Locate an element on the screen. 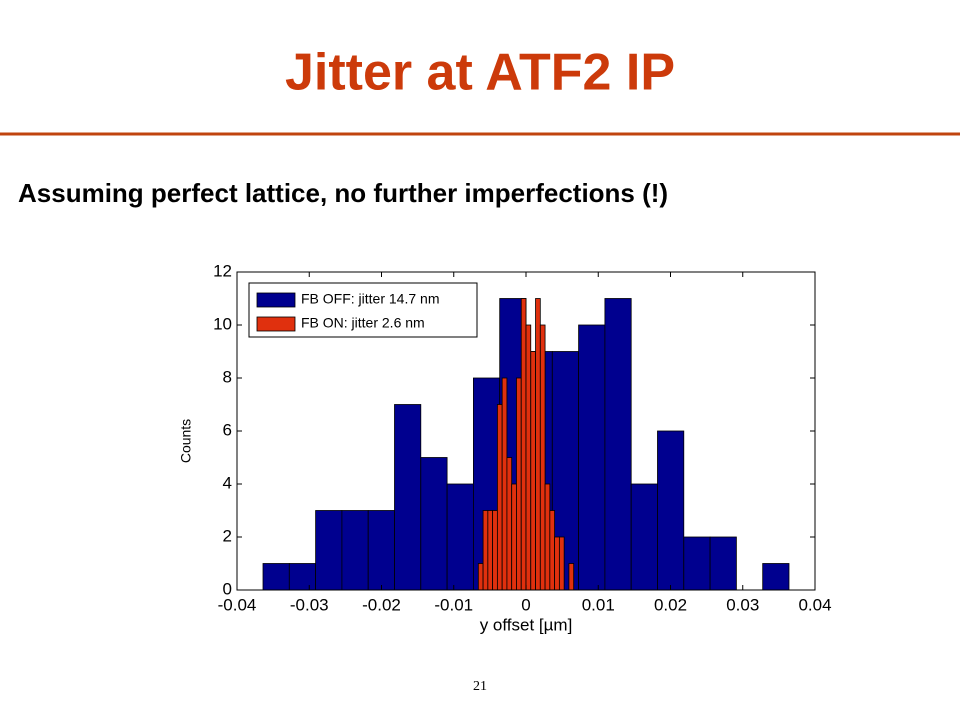 The width and height of the screenshot is (960, 725). page-number: 21 is located at coordinates (480, 686).